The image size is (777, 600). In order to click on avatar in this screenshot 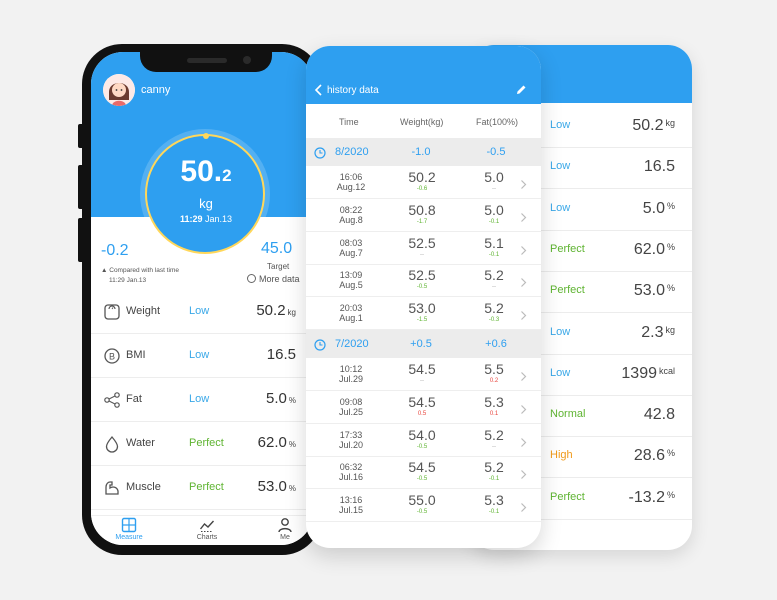, I will do `click(119, 90)`.